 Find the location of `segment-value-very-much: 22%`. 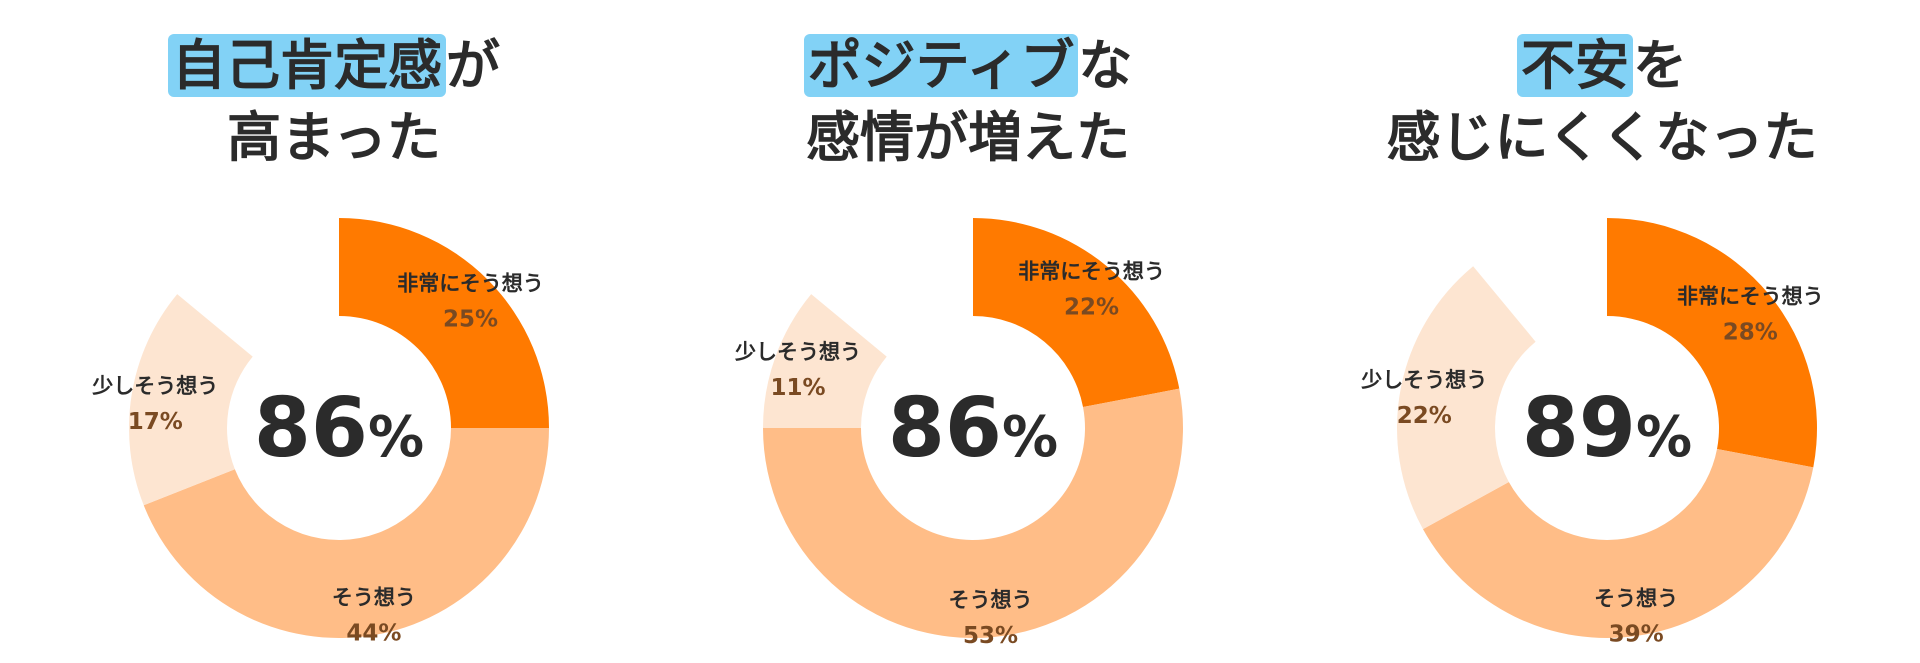

segment-value-very-much: 22% is located at coordinates (1091, 308).